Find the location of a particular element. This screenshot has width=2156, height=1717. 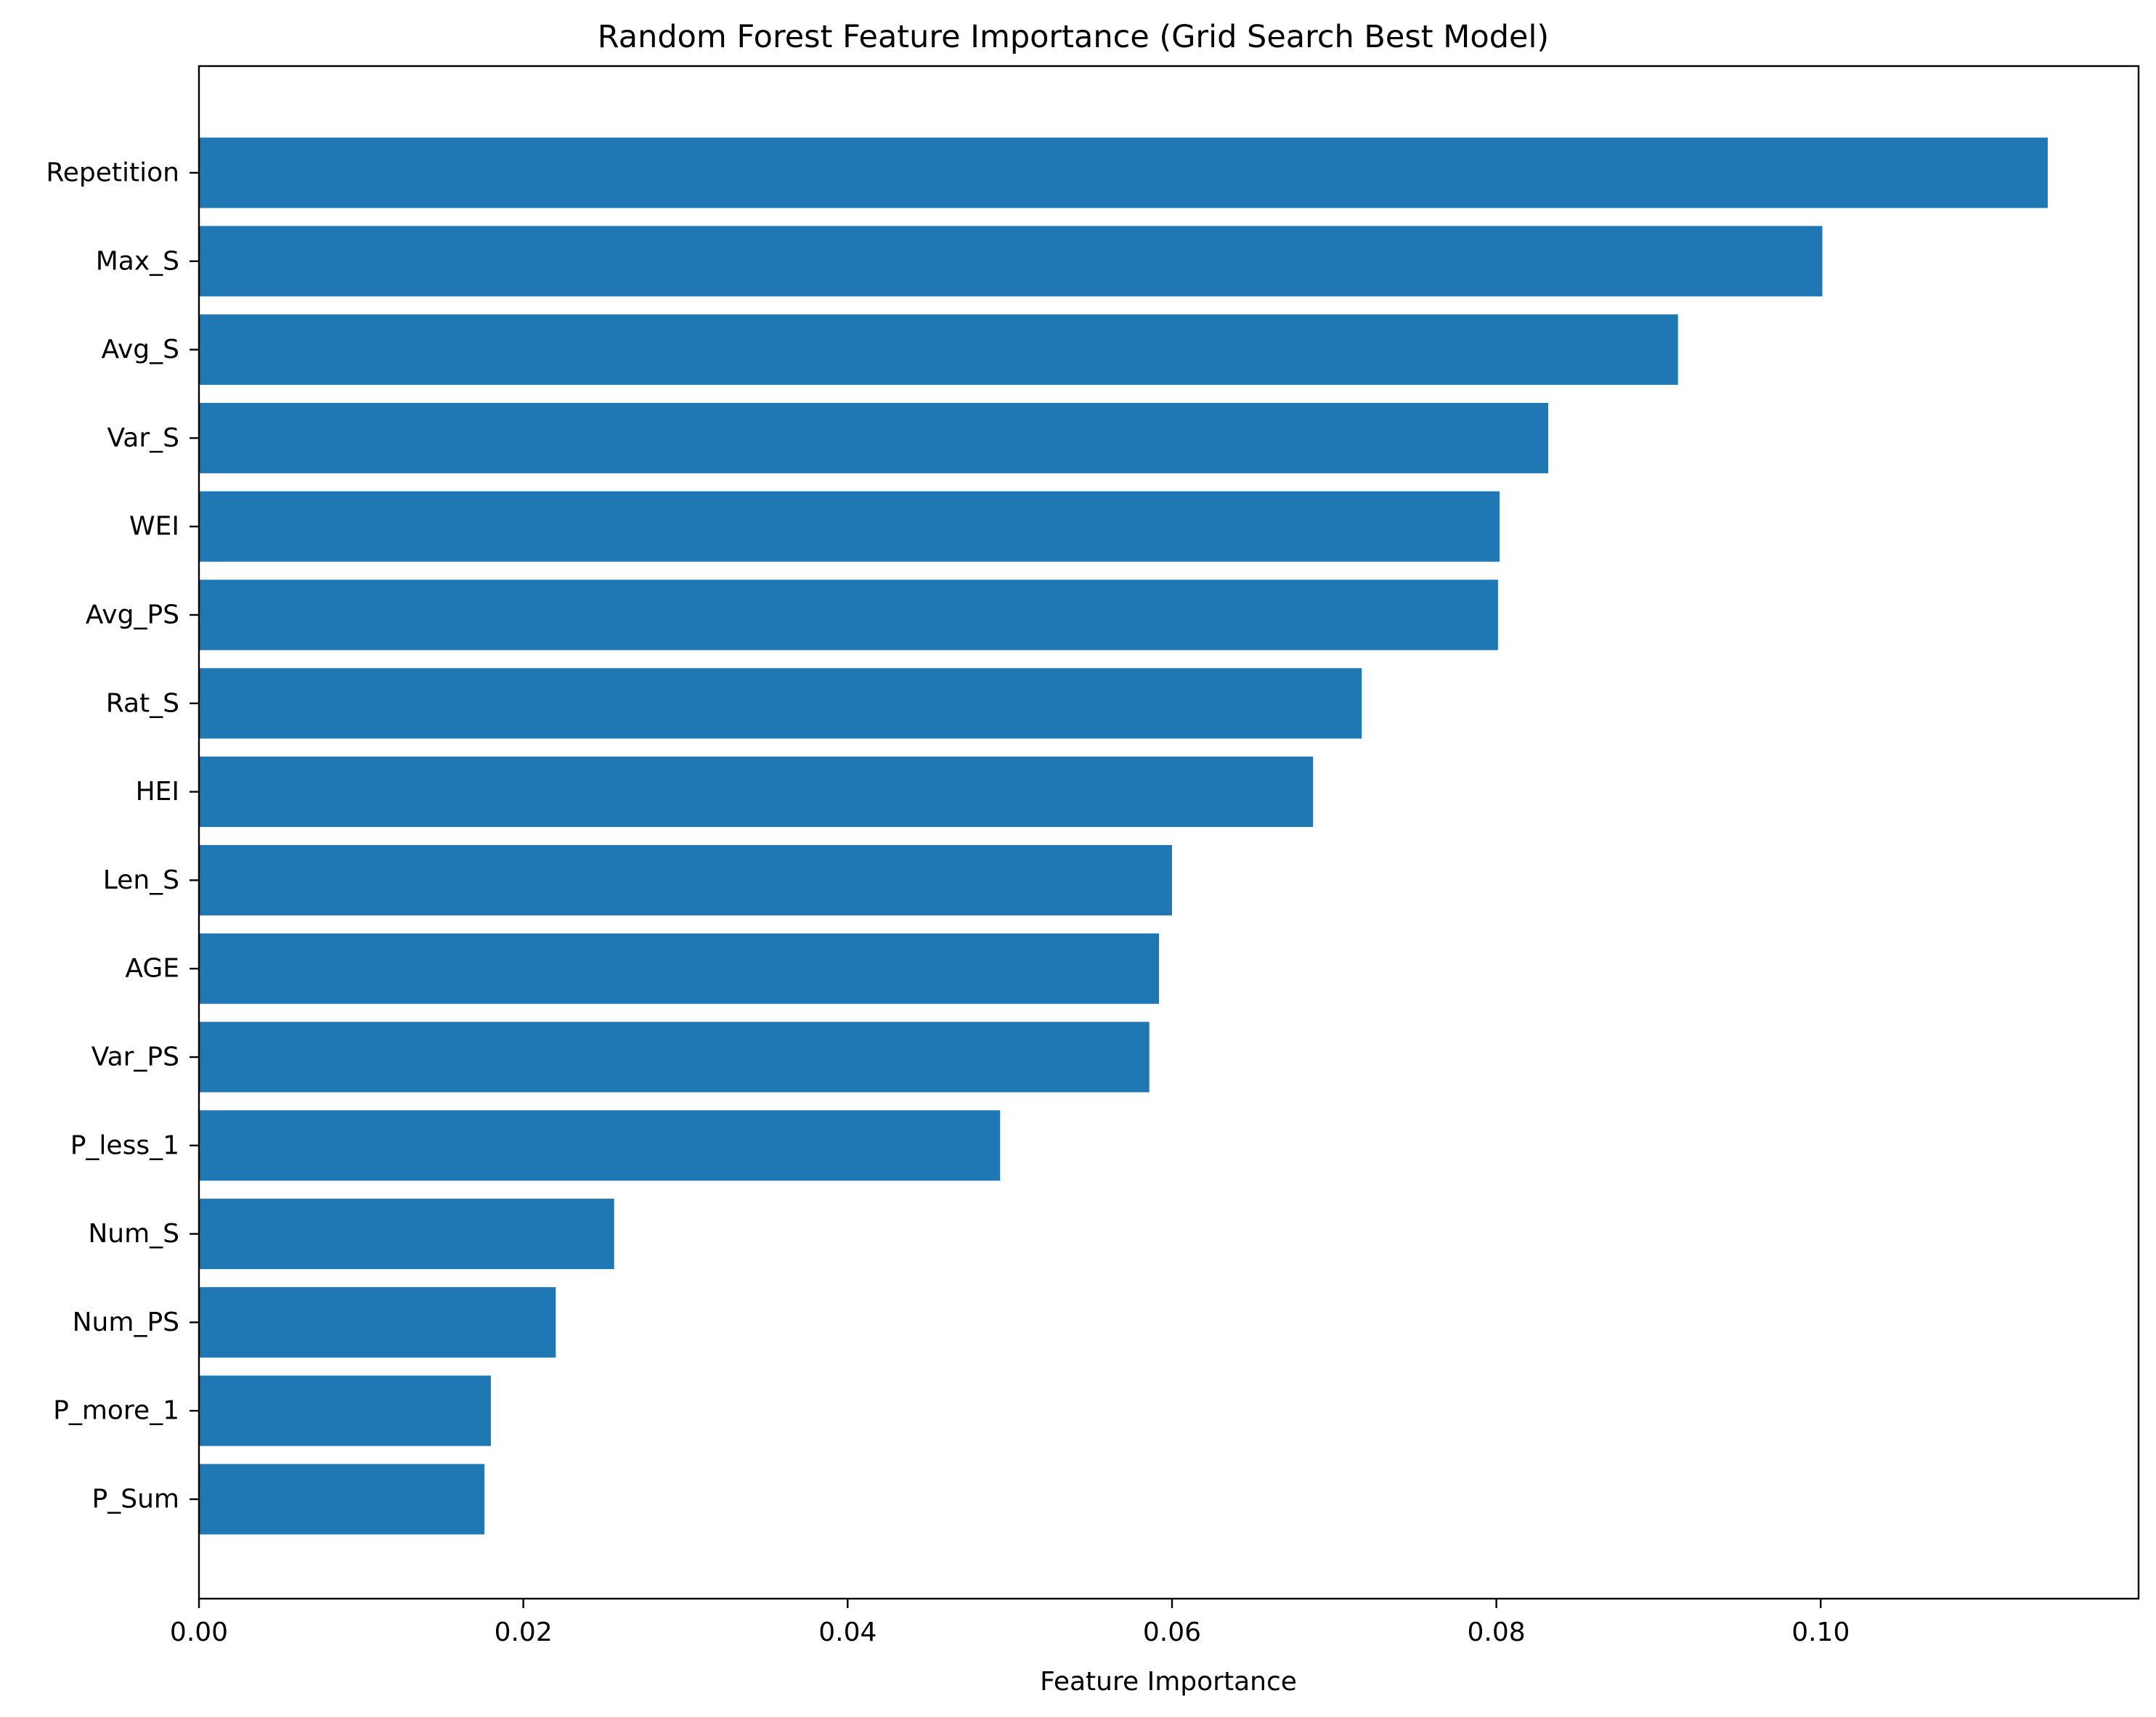

bar-age is located at coordinates (679, 968).